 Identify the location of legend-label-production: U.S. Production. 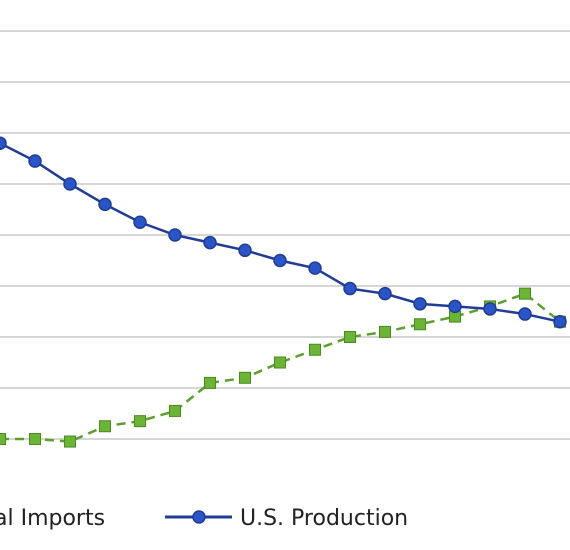
(324, 518).